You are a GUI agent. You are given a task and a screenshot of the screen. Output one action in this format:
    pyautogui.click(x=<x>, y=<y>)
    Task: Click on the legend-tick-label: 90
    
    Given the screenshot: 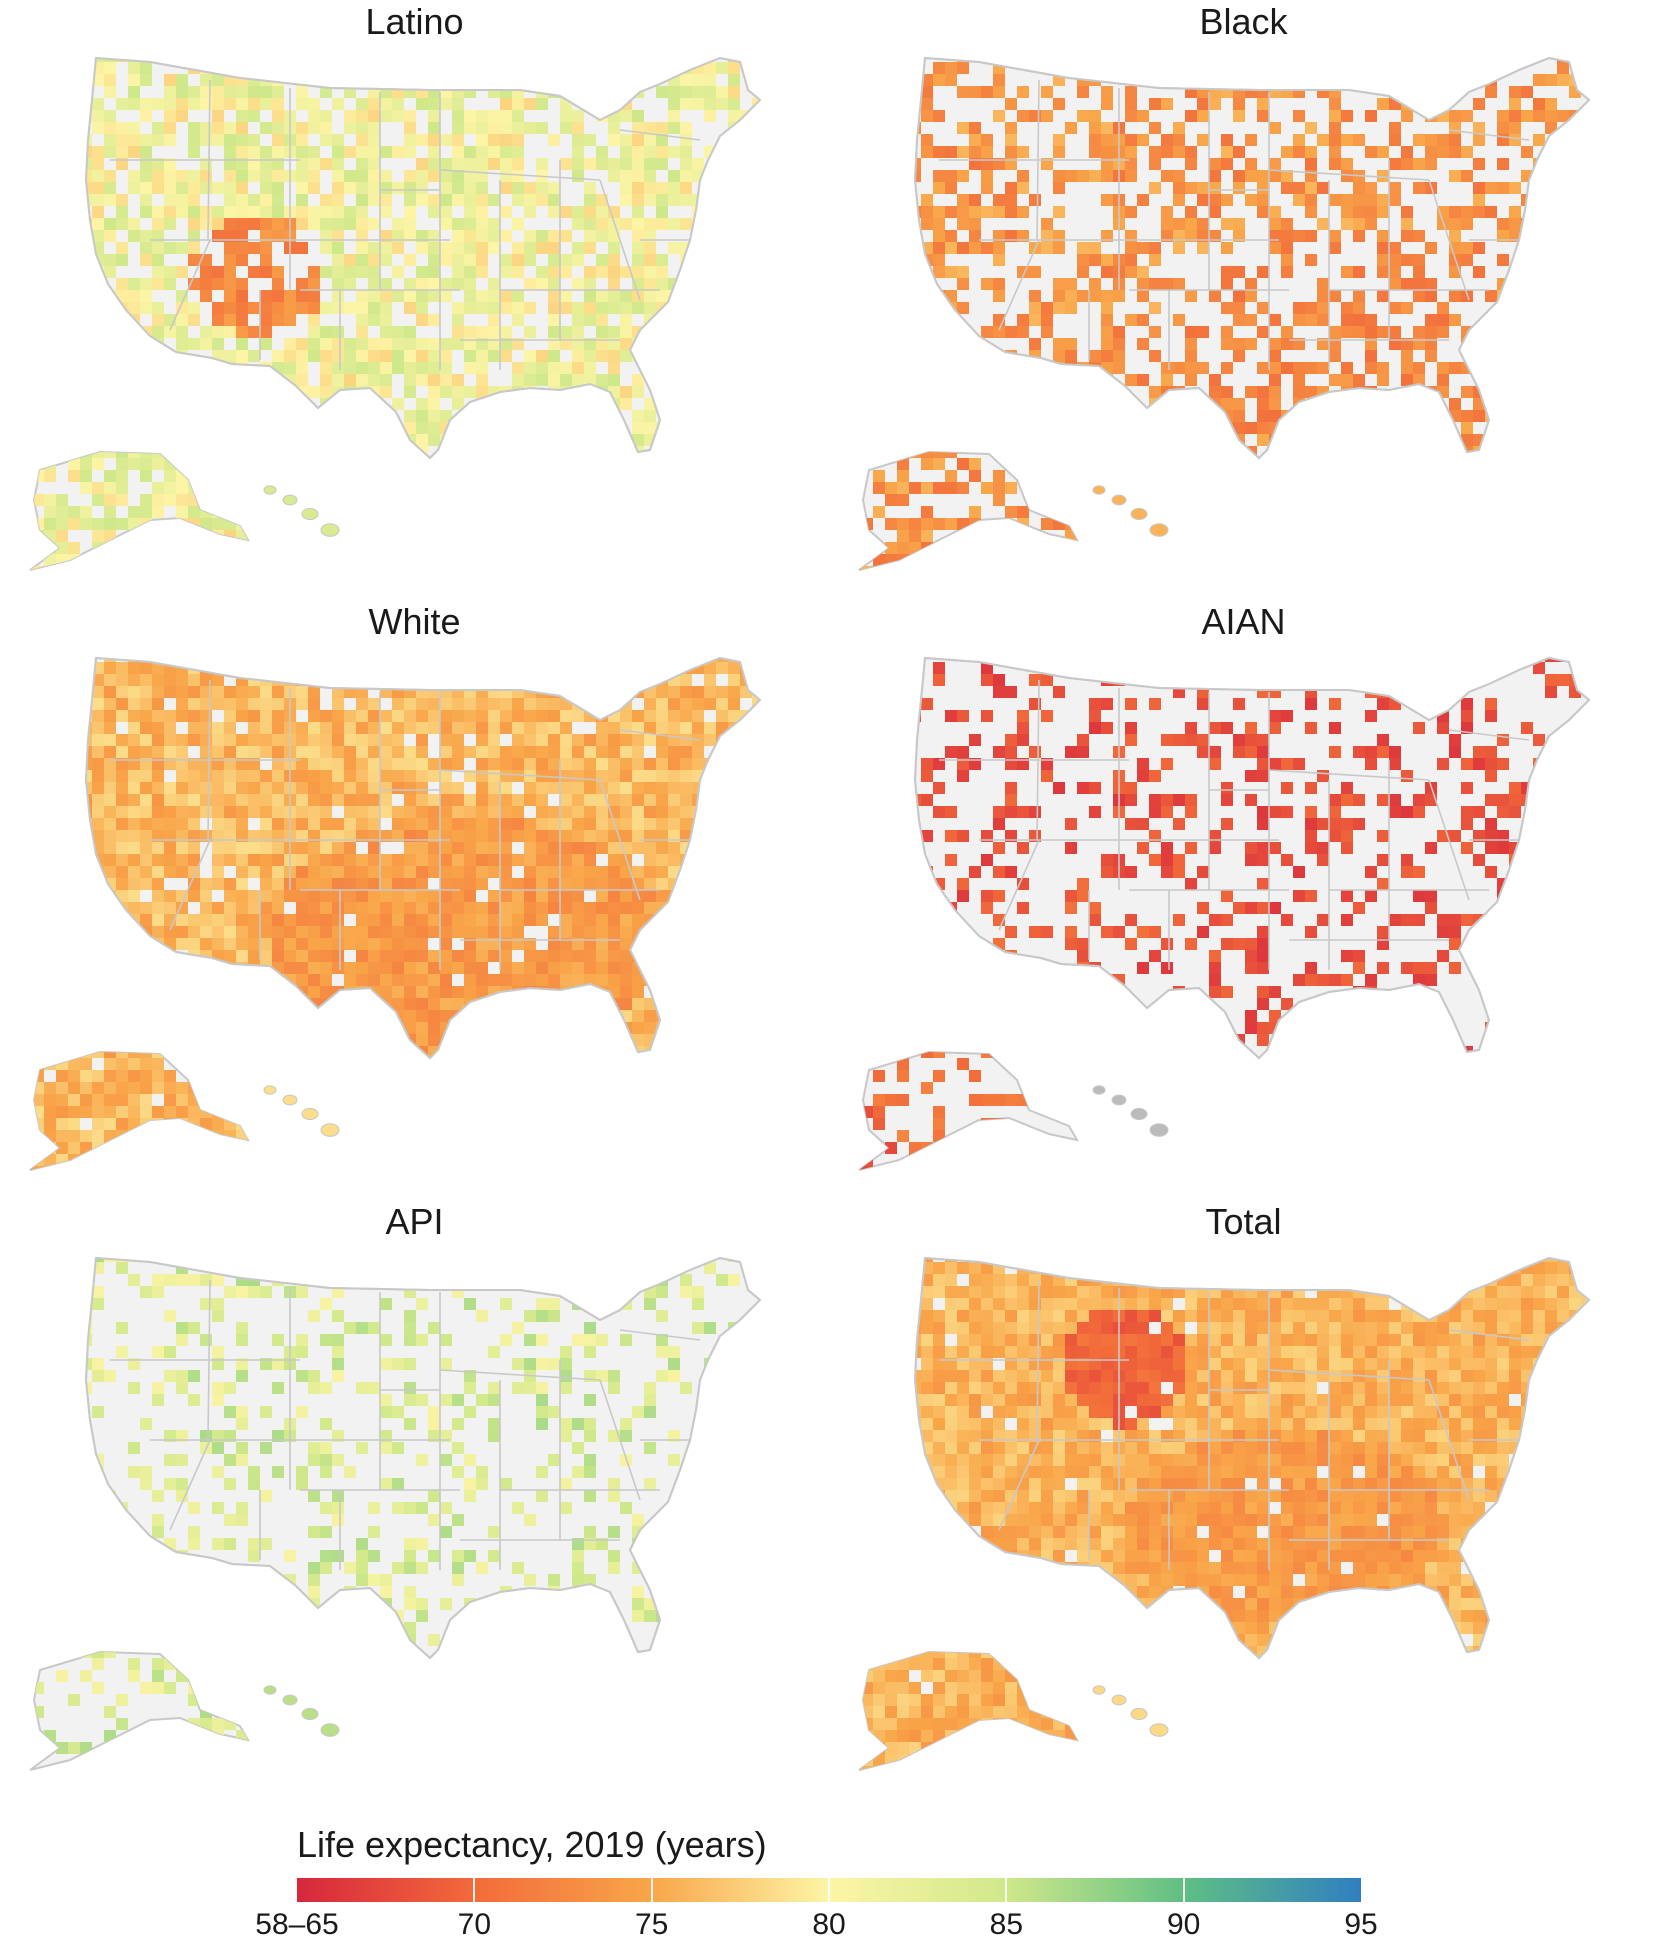 What is the action you would take?
    pyautogui.click(x=1183, y=1924)
    